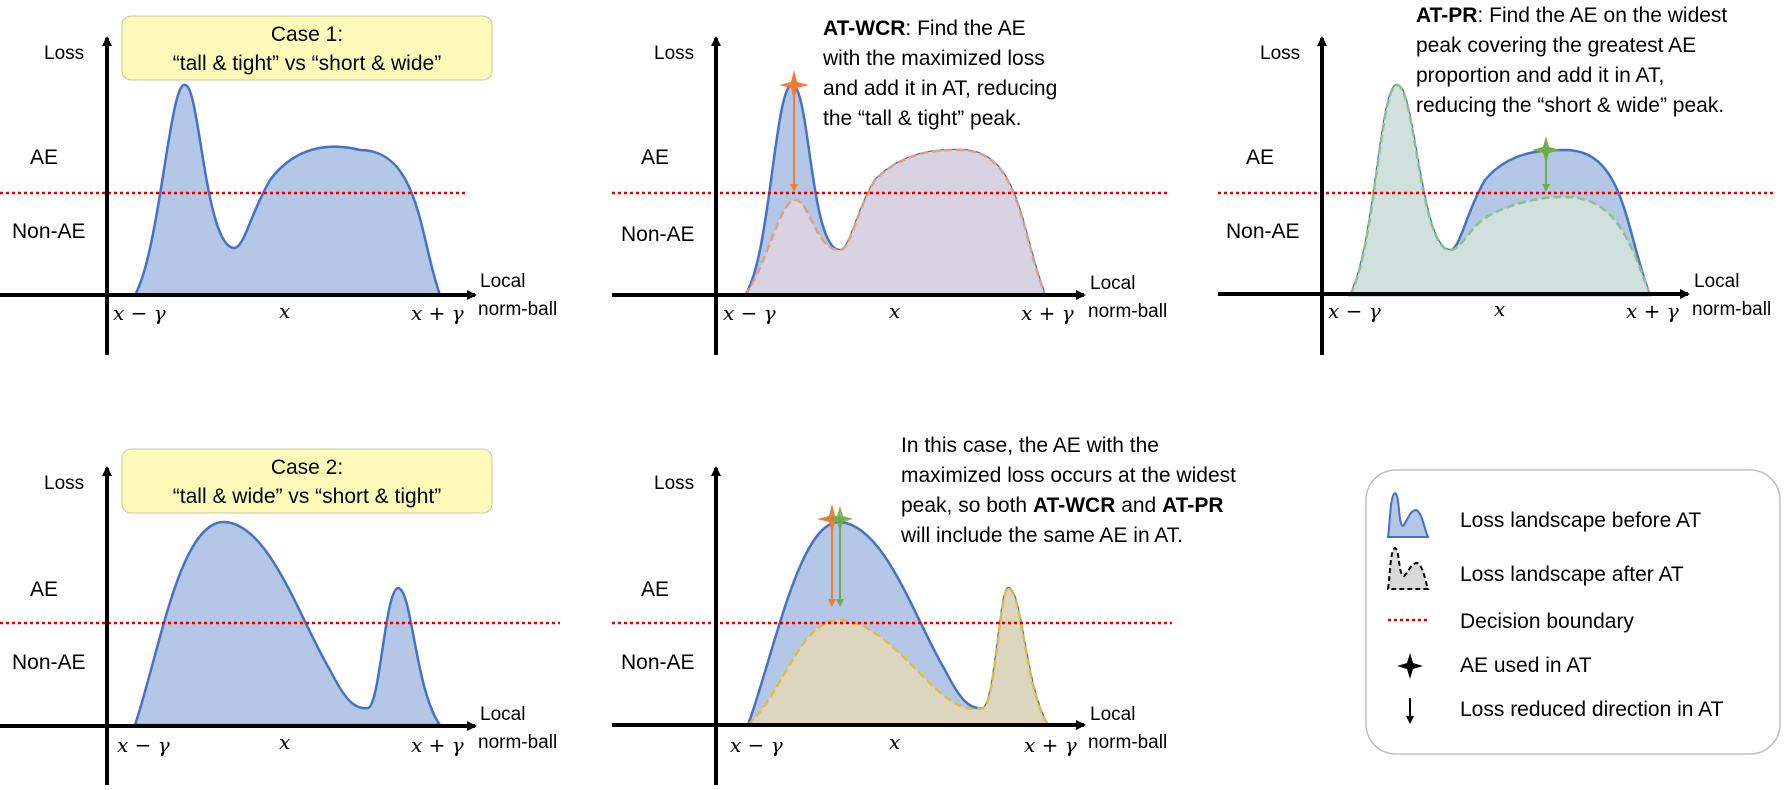 The height and width of the screenshot is (790, 1790). Describe the element at coordinates (1068, 475) in the screenshot. I see `svg-text:maximized loss occurs at the w: maximized loss occurs at the widest` at that location.